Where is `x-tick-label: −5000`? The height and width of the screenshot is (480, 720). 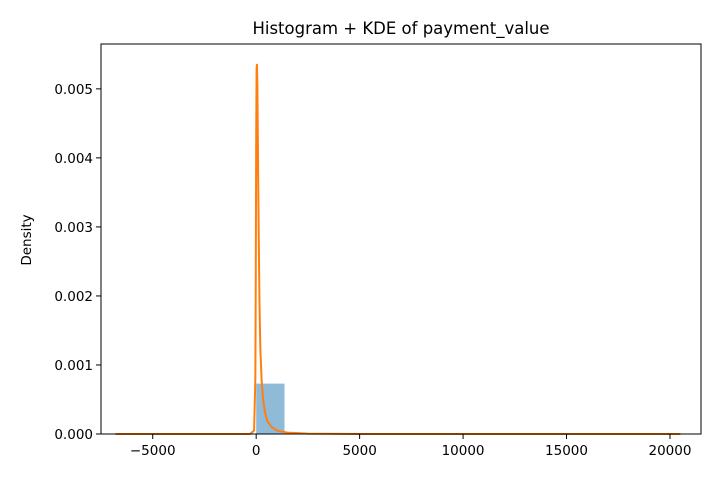
x-tick-label: −5000 is located at coordinates (153, 451).